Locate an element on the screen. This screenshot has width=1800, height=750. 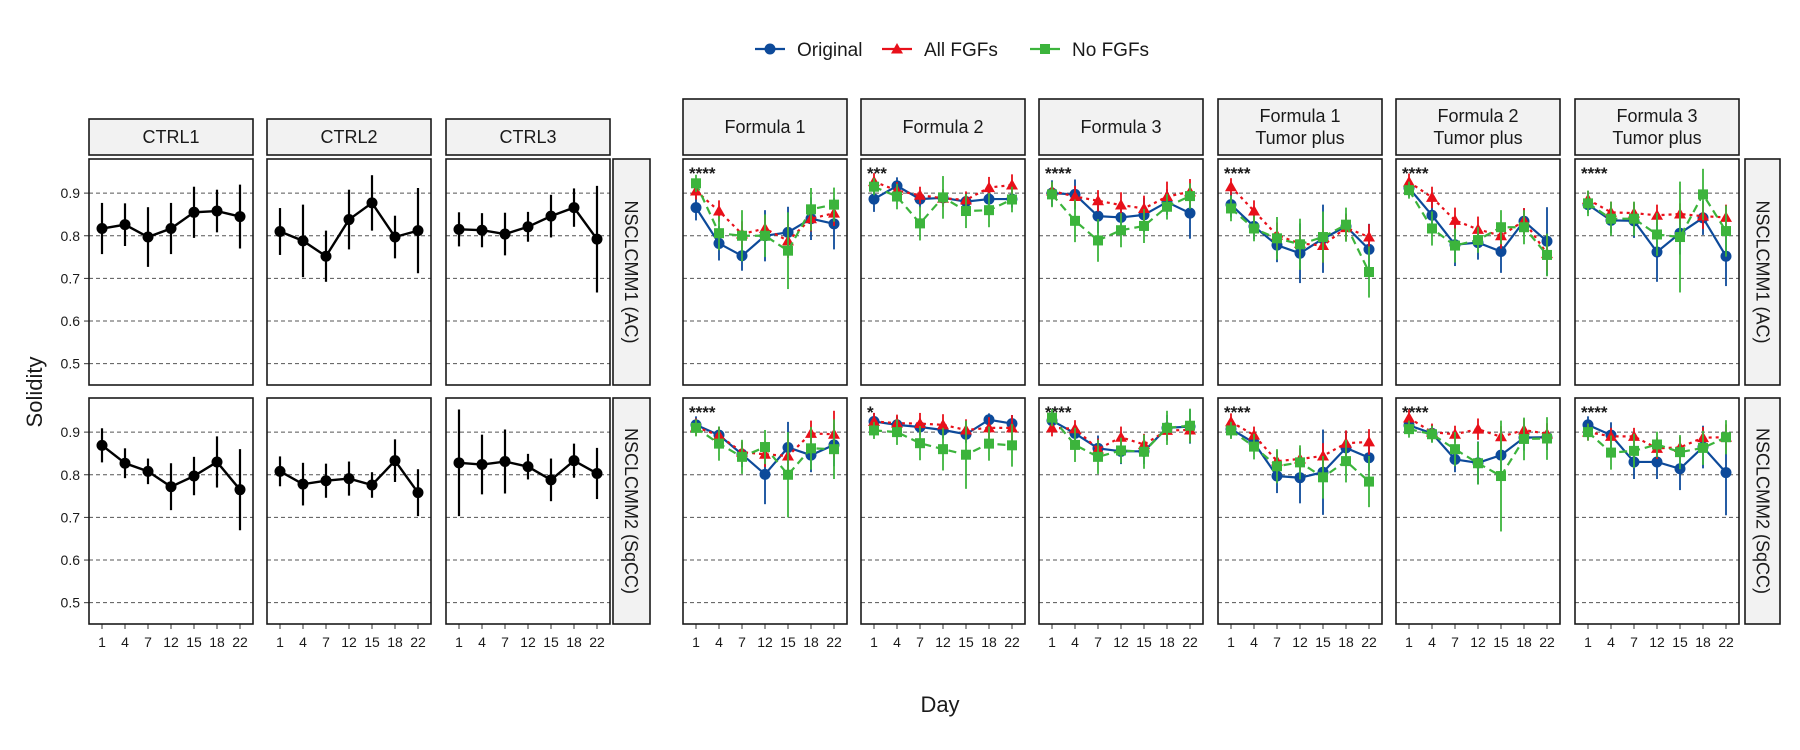
panel-formula-2-tumor-plus-row2: 1 4 7 12 15 18 22**** is located at coordinates (1478, 523).